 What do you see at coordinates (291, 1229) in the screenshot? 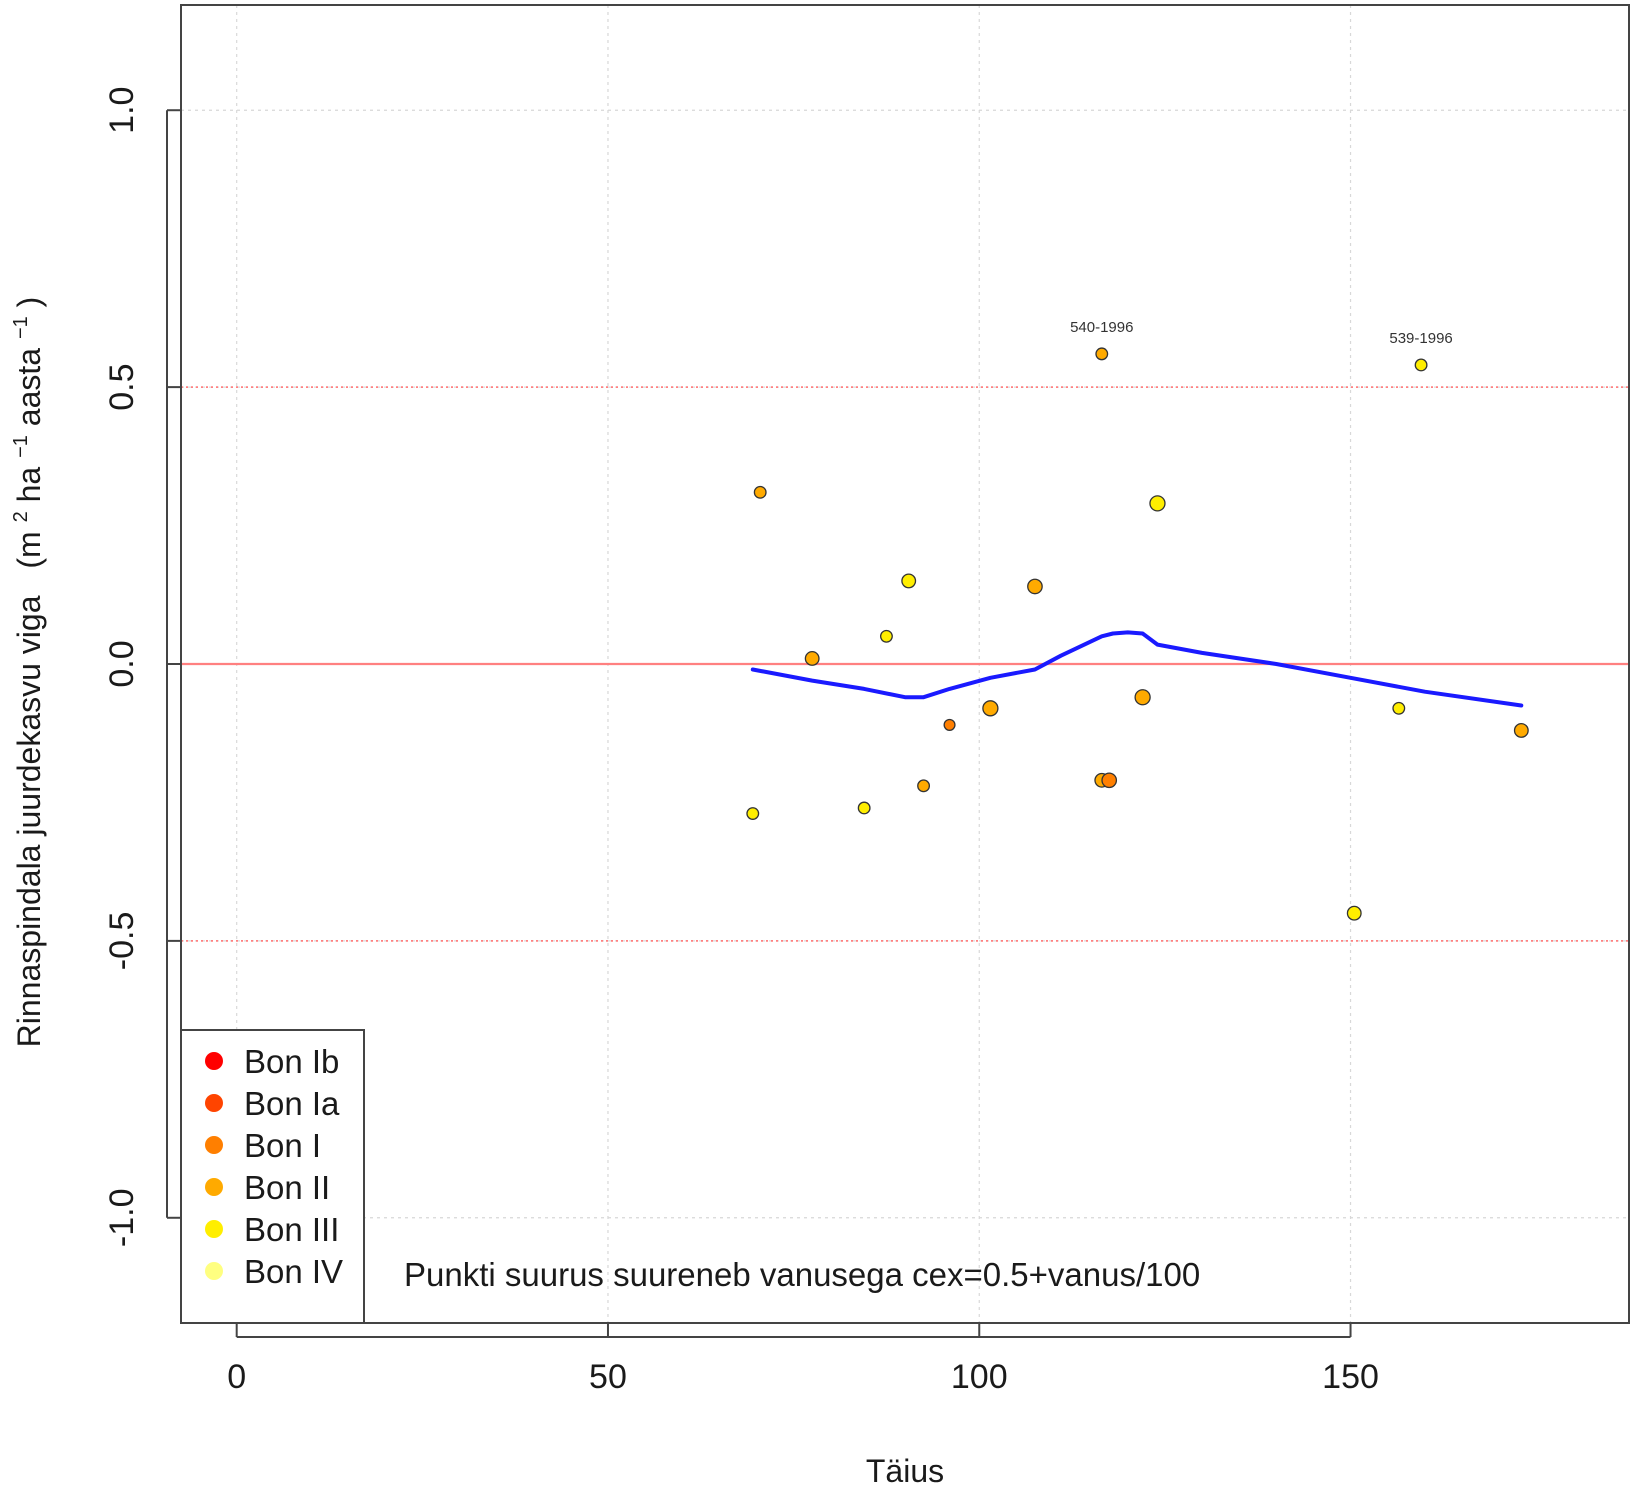
I see `legend-label-4: Bon III` at bounding box center [291, 1229].